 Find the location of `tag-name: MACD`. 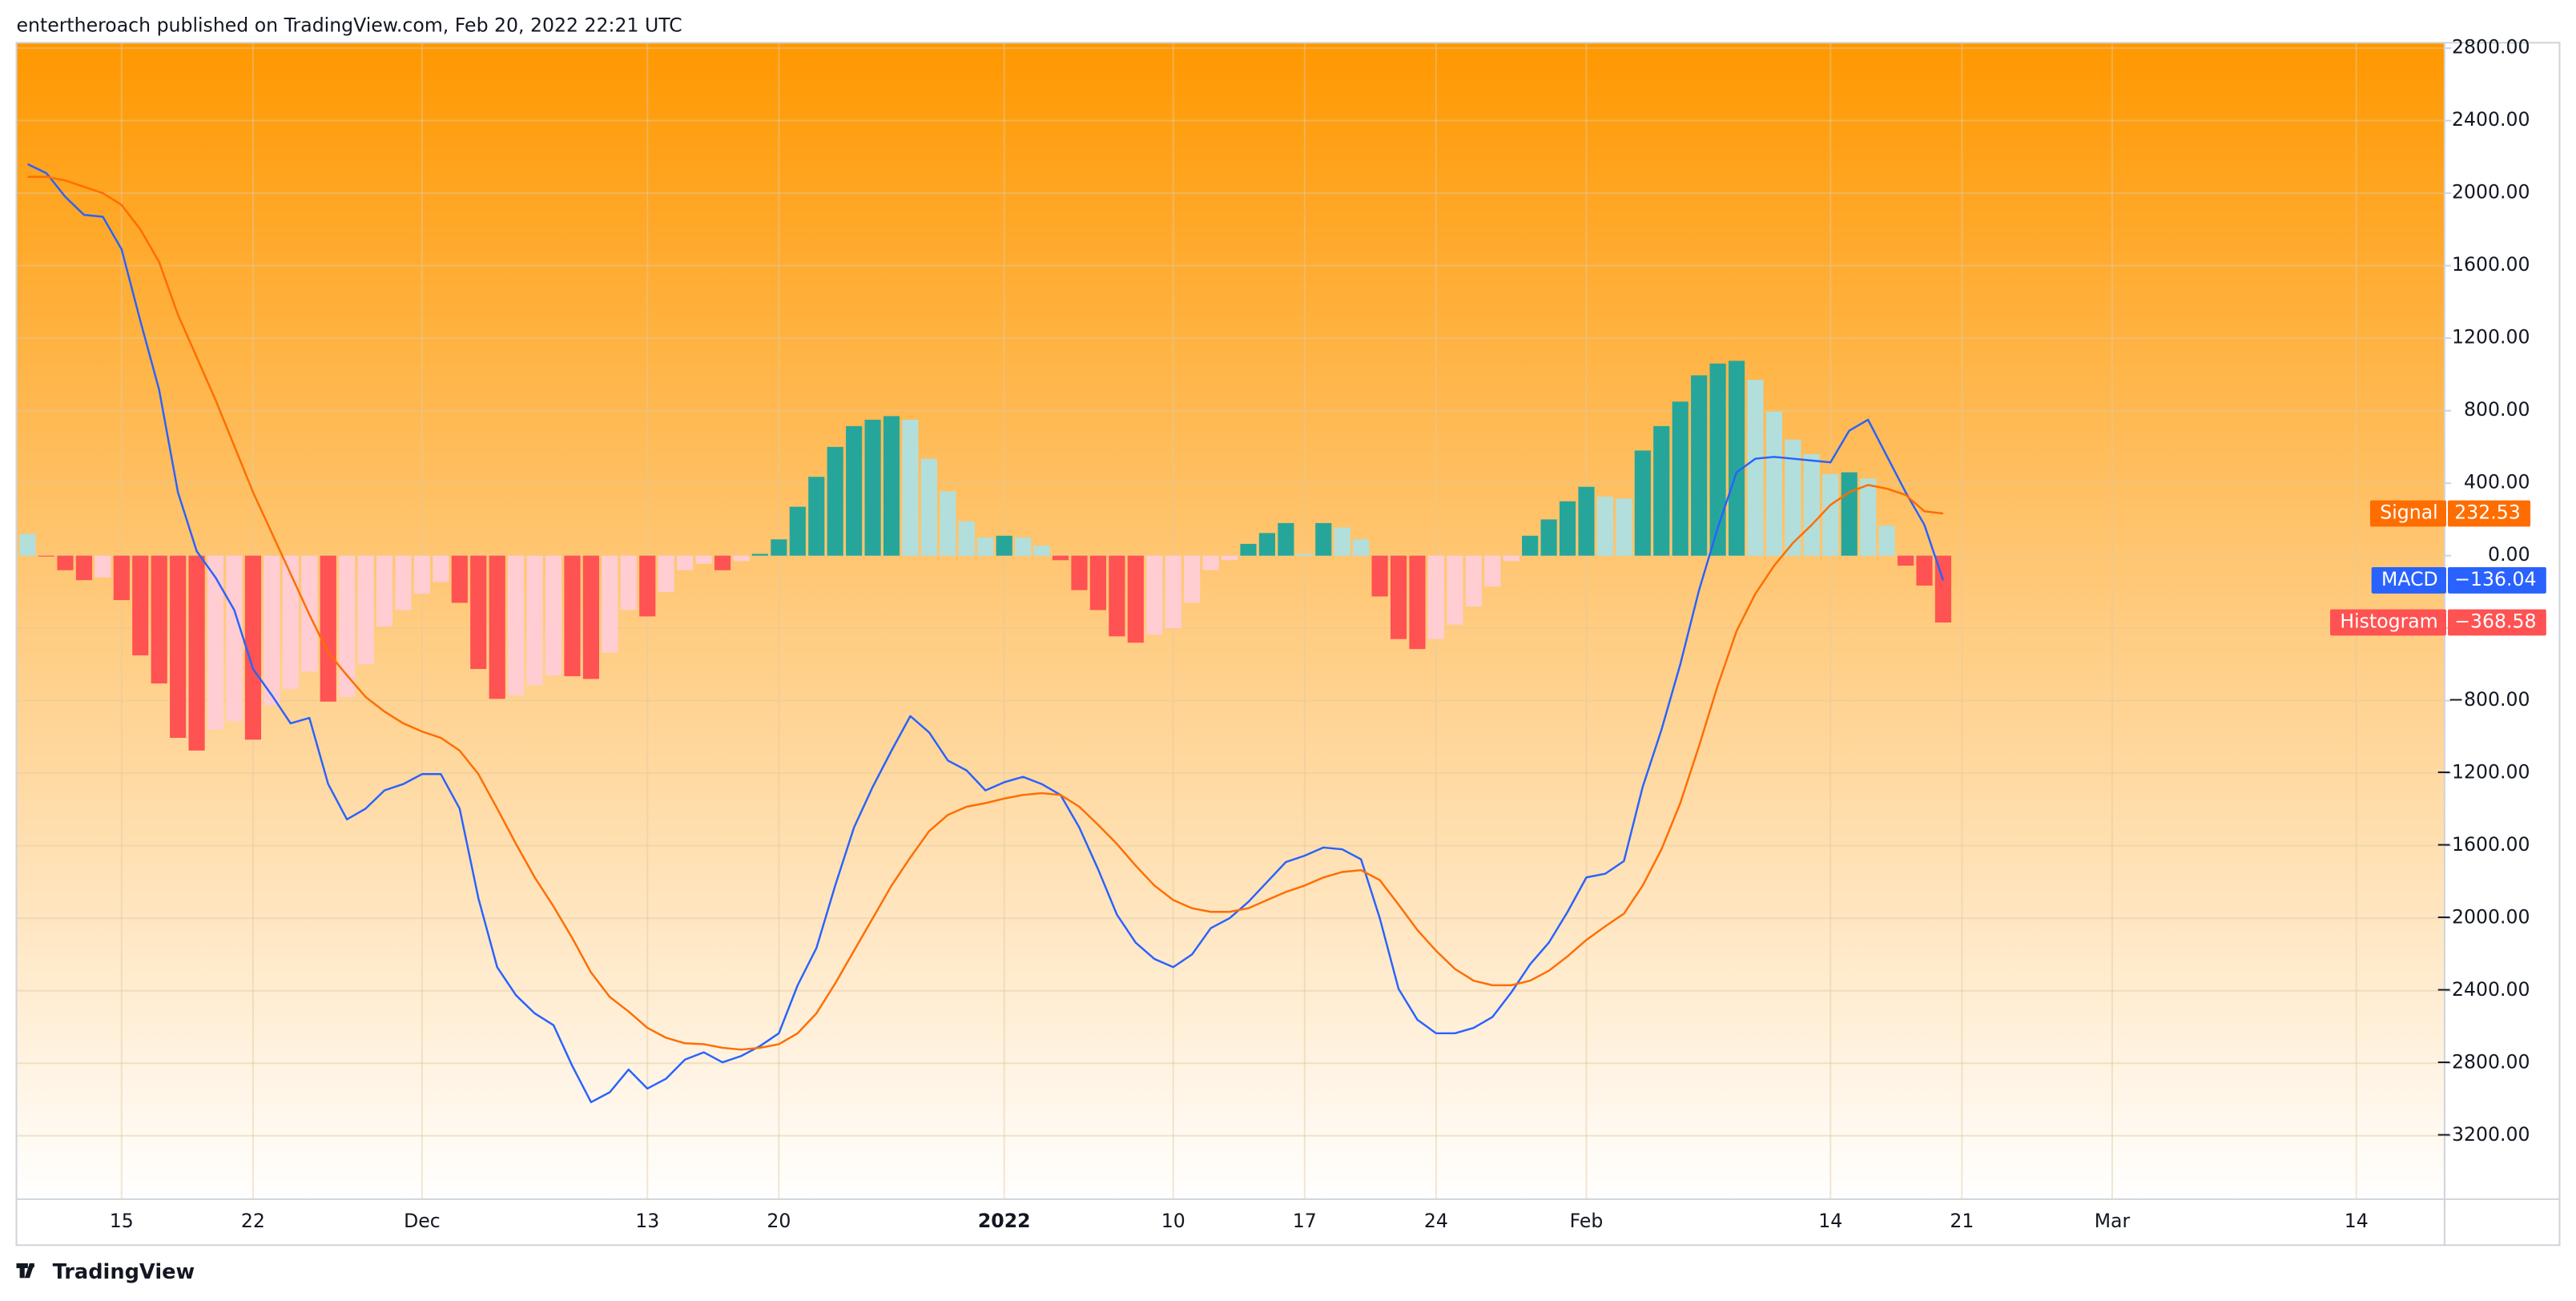

tag-name: MACD is located at coordinates (2409, 579).